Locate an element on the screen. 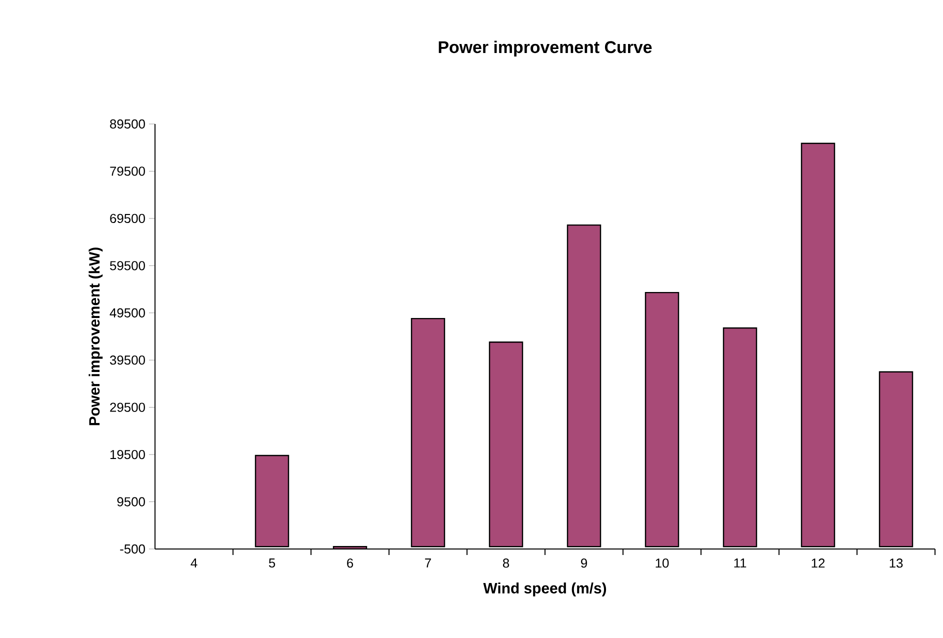 The height and width of the screenshot is (638, 943). y-tick-label: 59500 is located at coordinates (127, 265).